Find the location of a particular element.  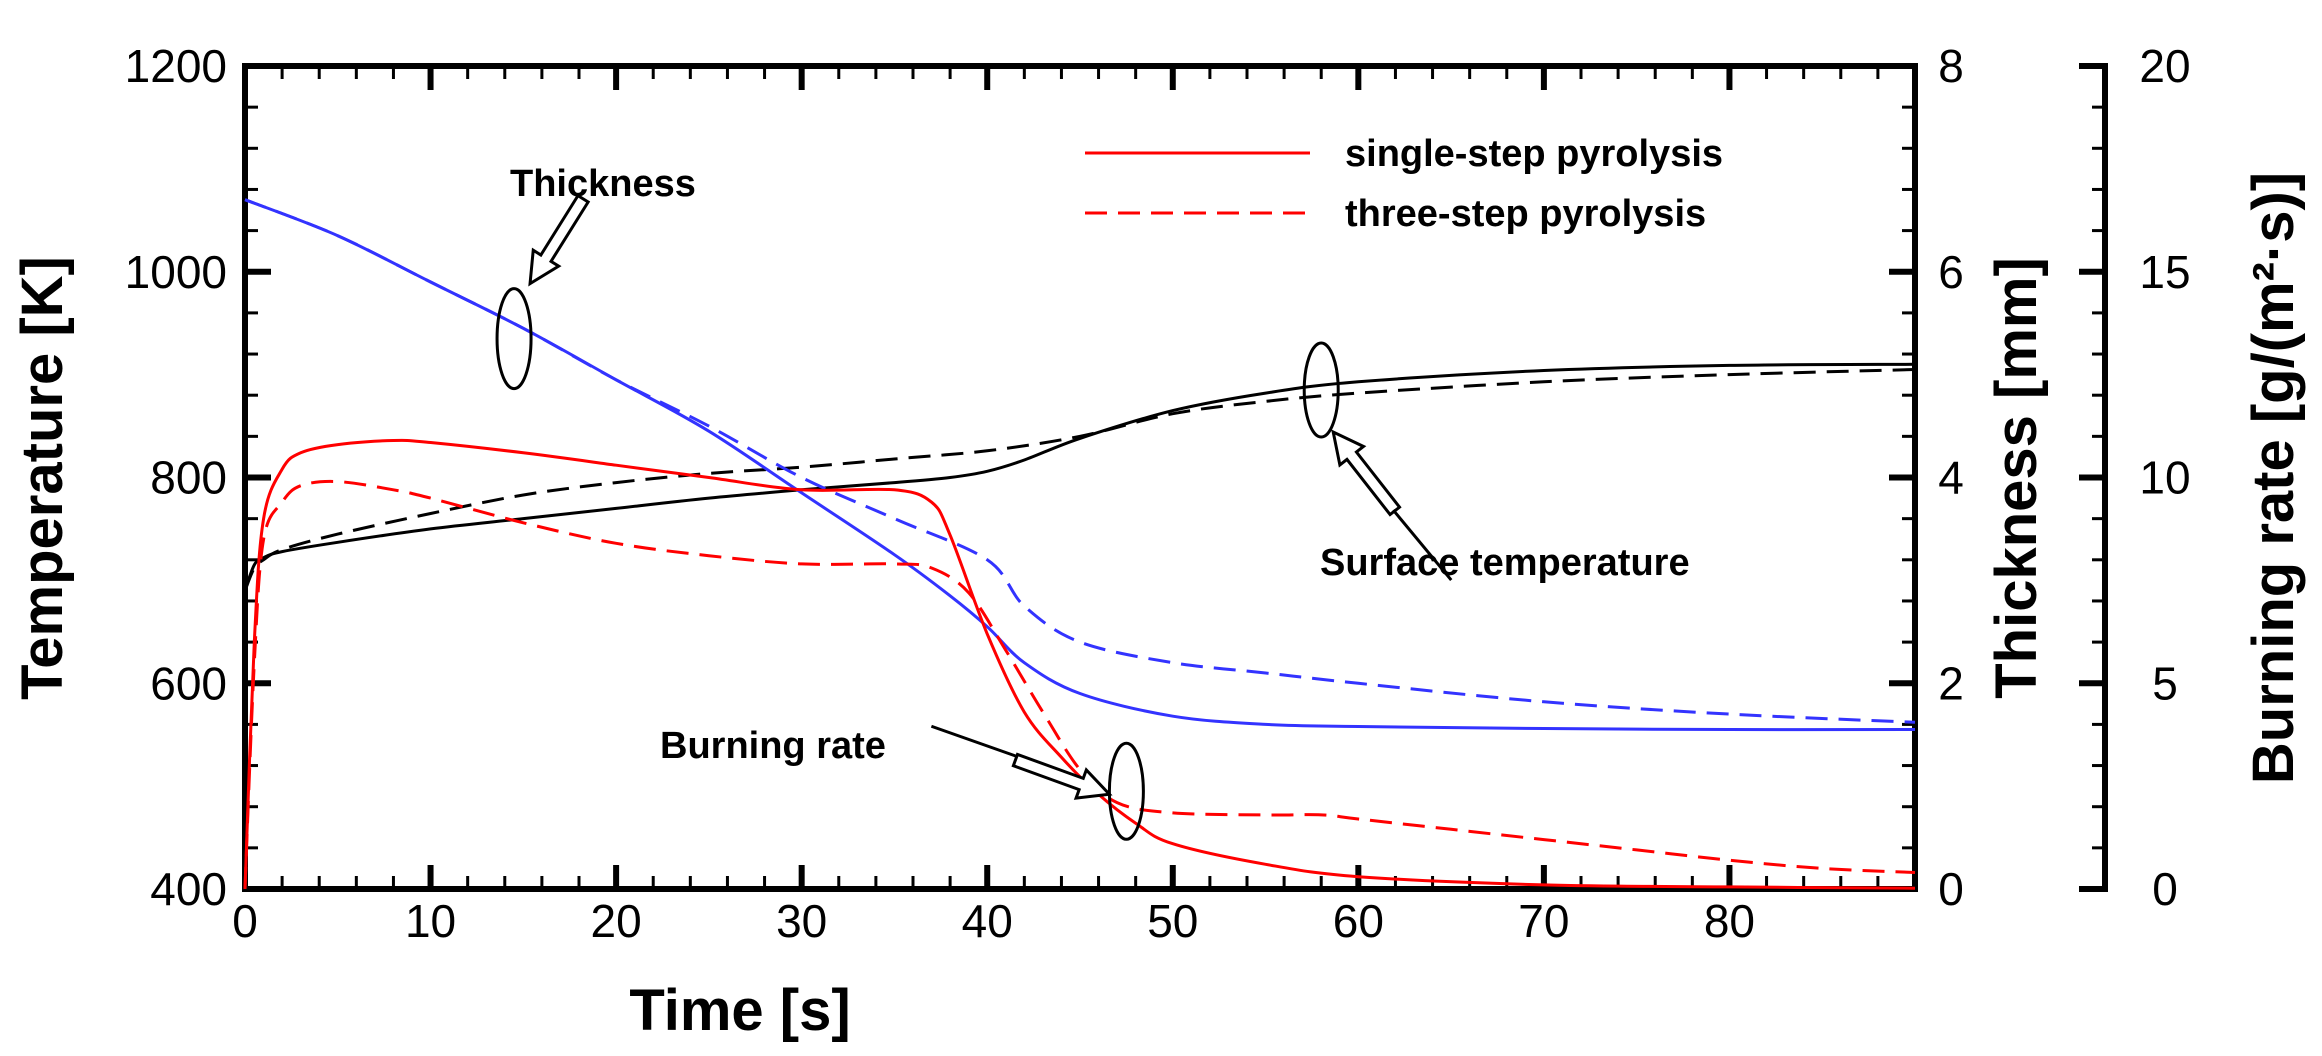

surface-temperature-leader is located at coordinates (1422, 545).